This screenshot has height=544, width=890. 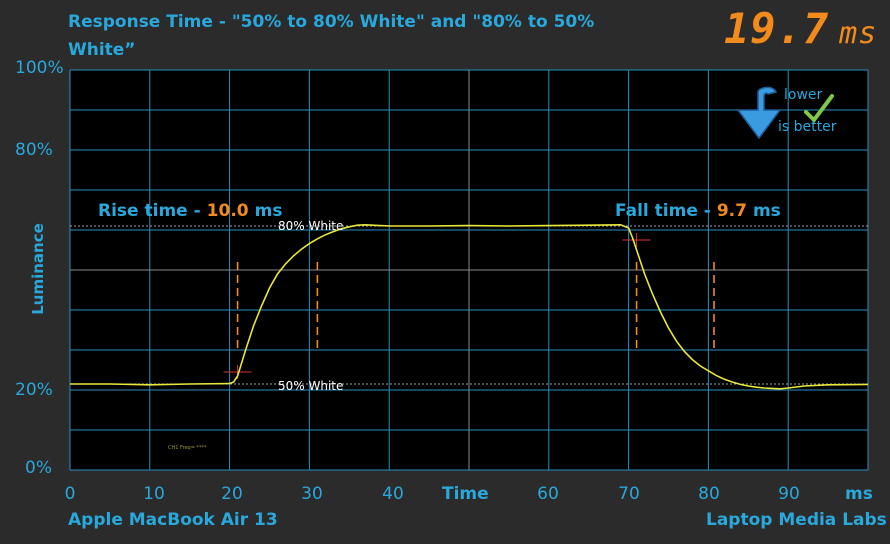 What do you see at coordinates (227, 211) in the screenshot?
I see `rise-time-value: 10.0` at bounding box center [227, 211].